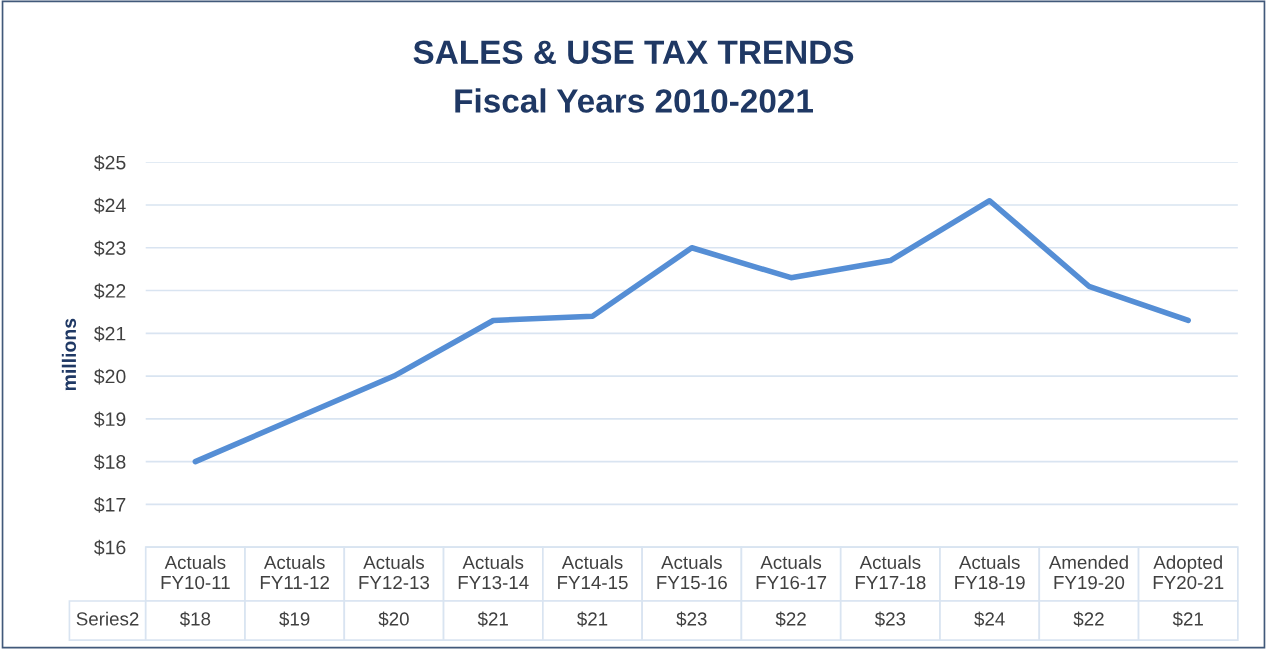 The height and width of the screenshot is (649, 1267). What do you see at coordinates (195, 619) in the screenshot?
I see `data-label: $18` at bounding box center [195, 619].